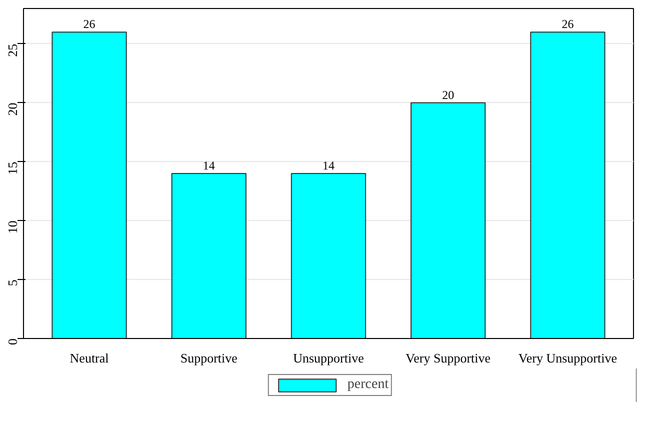  Describe the element at coordinates (328, 358) in the screenshot. I see `x-tick-label: Unsupportive` at that location.